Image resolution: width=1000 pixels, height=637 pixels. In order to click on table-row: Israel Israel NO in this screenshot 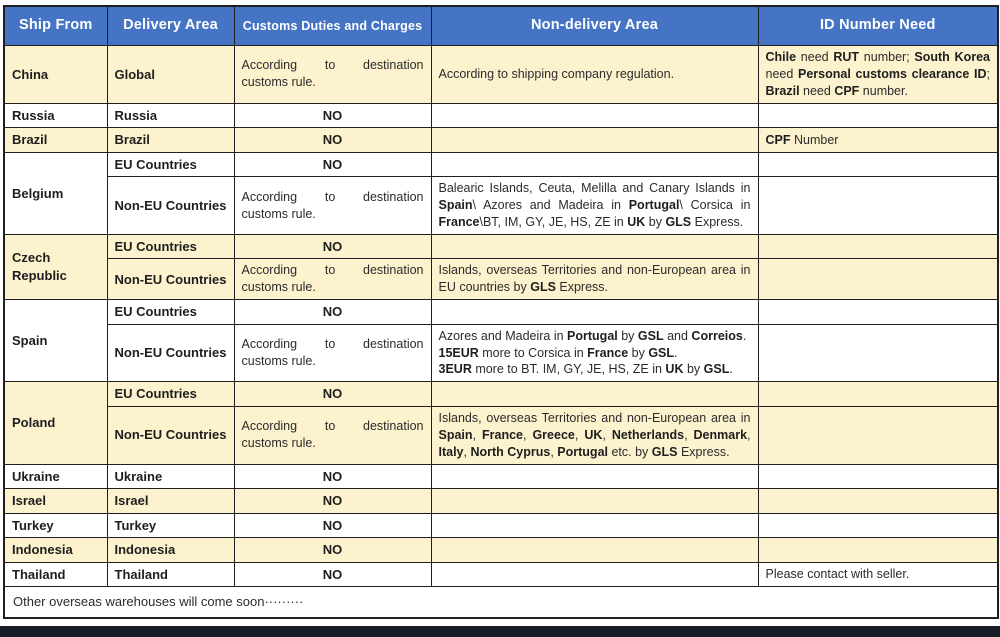, I will do `click(501, 501)`.